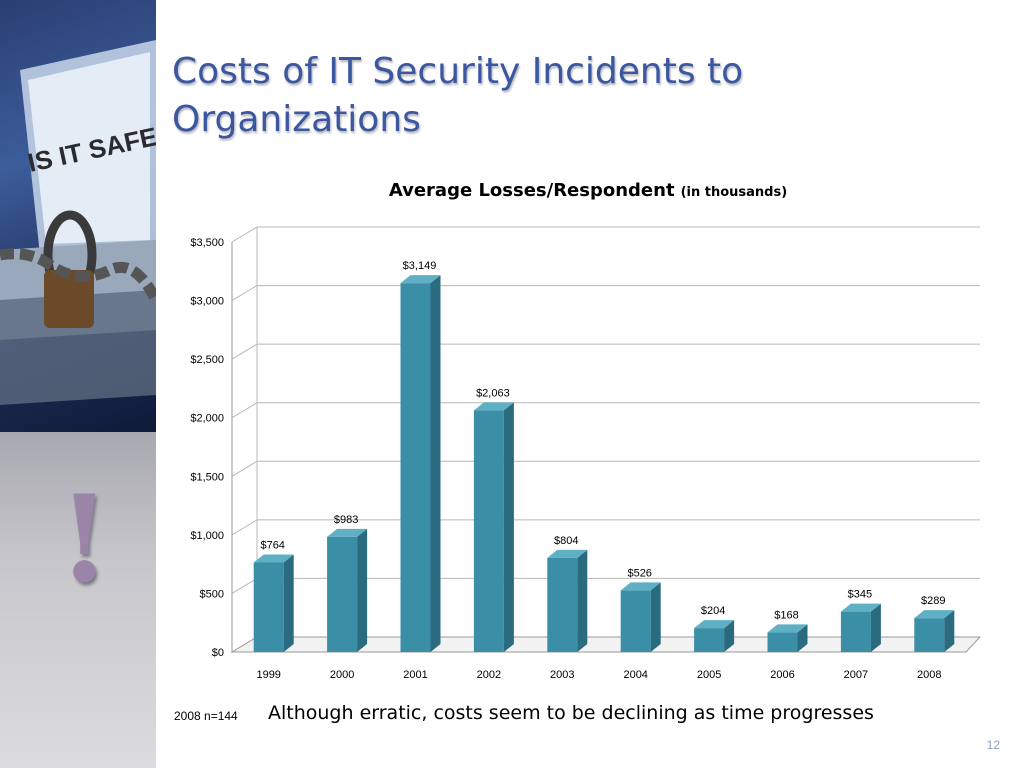  I want to click on bar-2007, so click(860, 627).